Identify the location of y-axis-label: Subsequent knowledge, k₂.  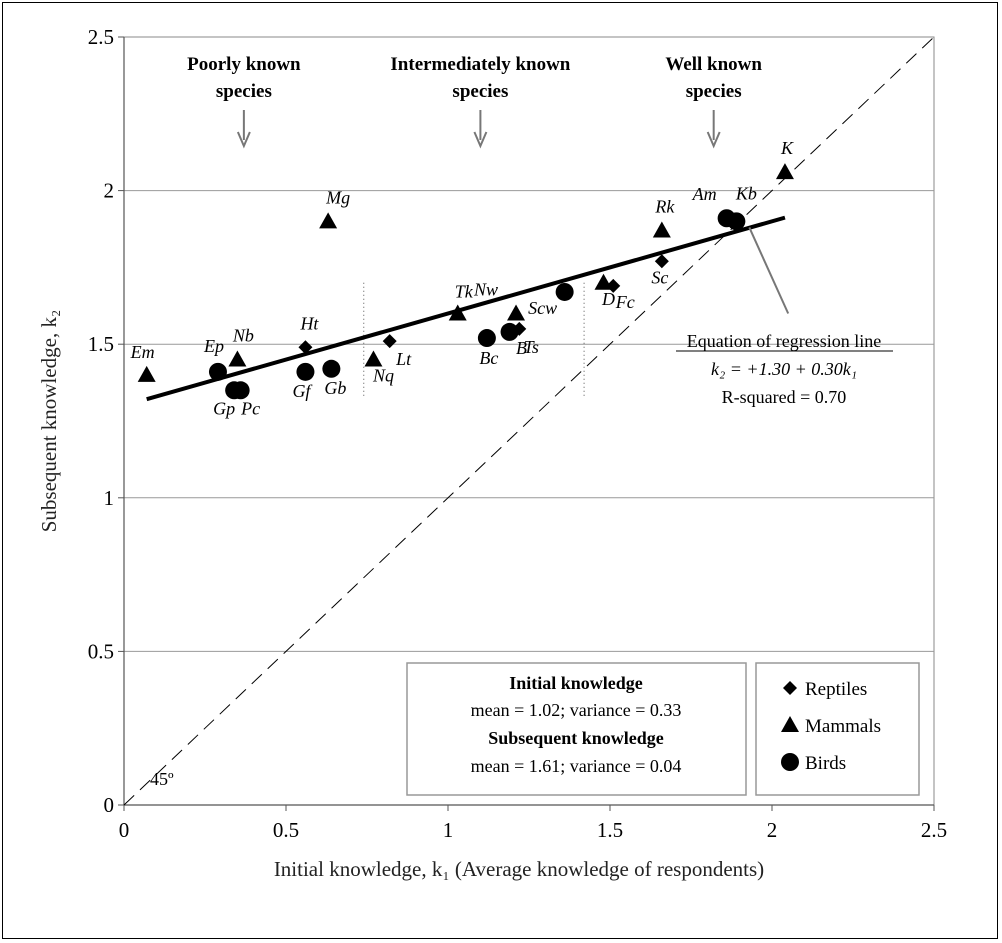
(49, 421).